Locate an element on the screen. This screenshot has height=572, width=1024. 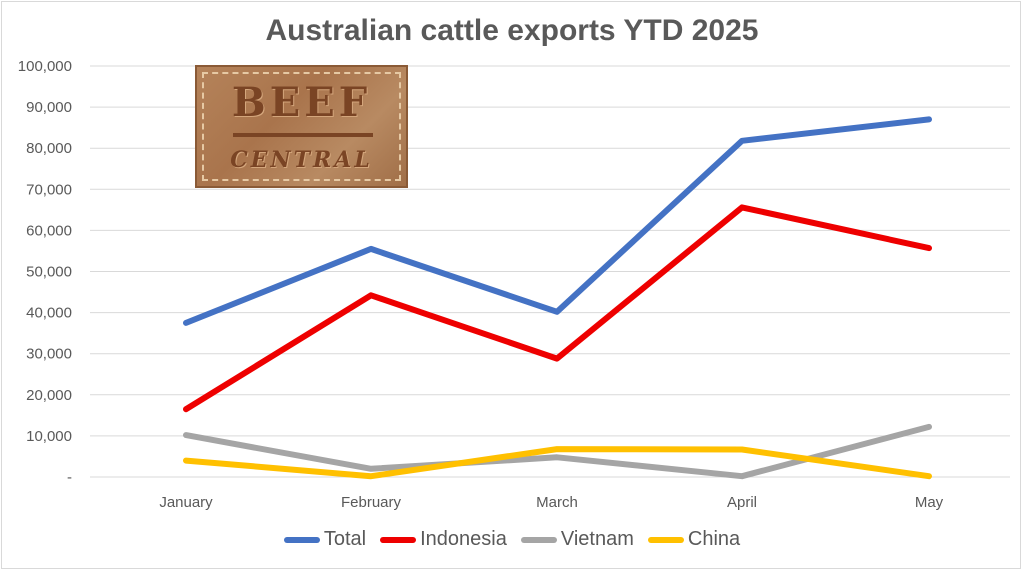
y-tick-label: 100,000 is located at coordinates (45, 66).